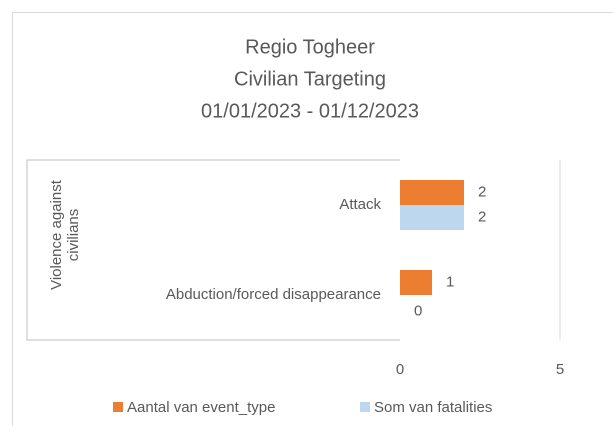 This screenshot has height=426, width=613. What do you see at coordinates (400, 369) in the screenshot?
I see `x-tick-label: 0` at bounding box center [400, 369].